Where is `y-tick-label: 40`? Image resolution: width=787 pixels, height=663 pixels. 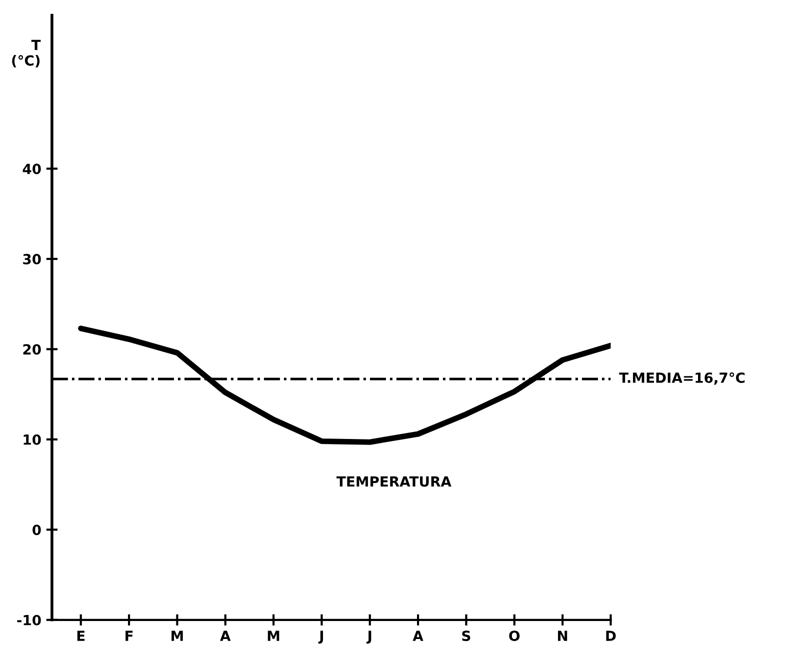
y-tick-label: 40 is located at coordinates (31, 169).